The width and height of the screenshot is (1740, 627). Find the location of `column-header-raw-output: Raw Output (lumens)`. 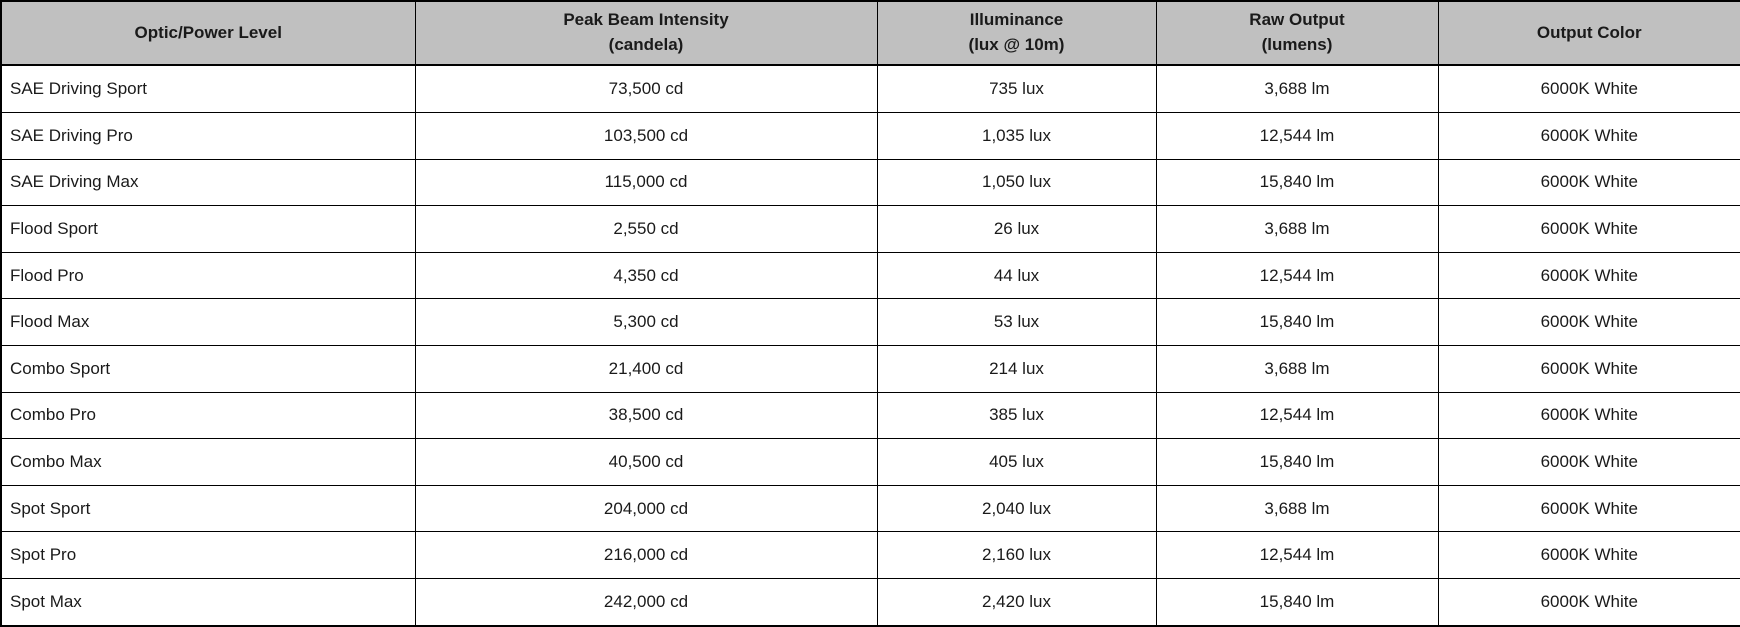

column-header-raw-output: Raw Output (lumens) is located at coordinates (1297, 33).